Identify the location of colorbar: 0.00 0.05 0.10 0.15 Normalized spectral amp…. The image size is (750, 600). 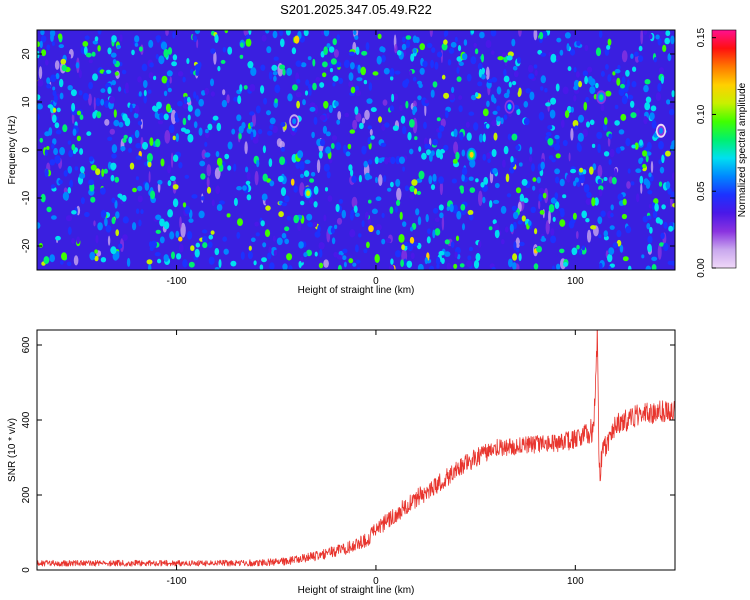
(722, 153).